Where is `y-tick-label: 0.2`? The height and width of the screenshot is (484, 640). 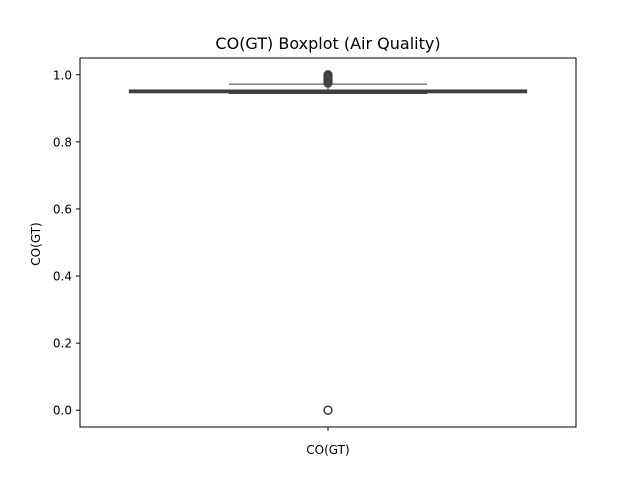
y-tick-label: 0.2 is located at coordinates (62, 344).